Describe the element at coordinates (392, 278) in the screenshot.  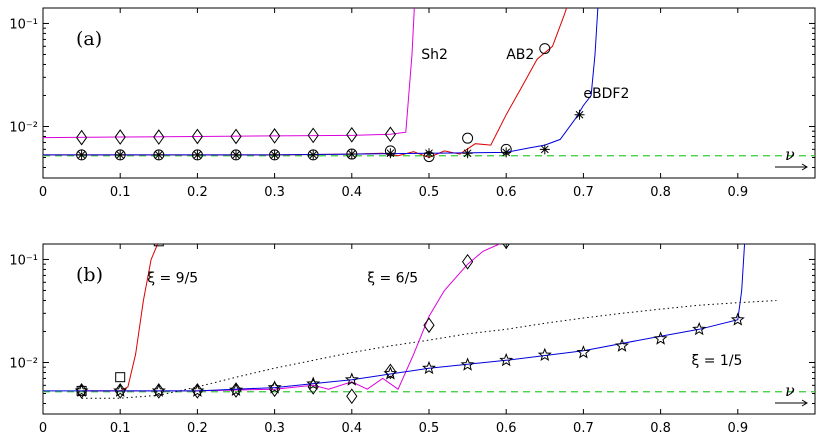
I see `series-annotation: ξ = 6/5` at that location.